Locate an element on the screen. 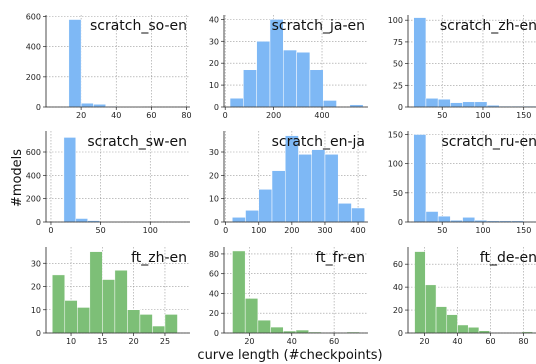 This screenshot has width=536, height=364. histogram-panel: 50 100 150 0 50 100 150 scratch_ru-en is located at coordinates (462, 183).